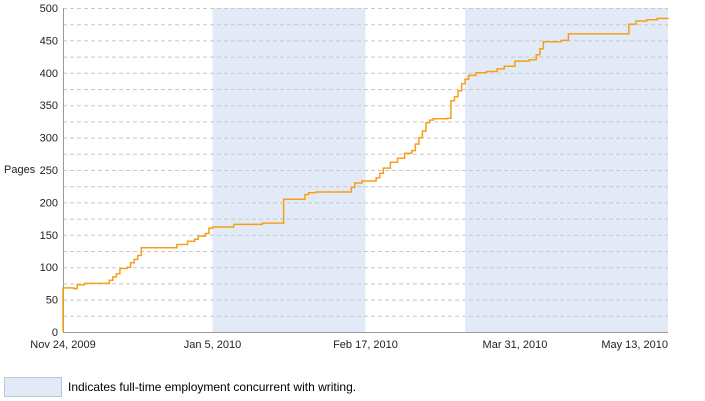  What do you see at coordinates (365, 345) in the screenshot?
I see `x-tick-label: Feb 17, 2010` at bounding box center [365, 345].